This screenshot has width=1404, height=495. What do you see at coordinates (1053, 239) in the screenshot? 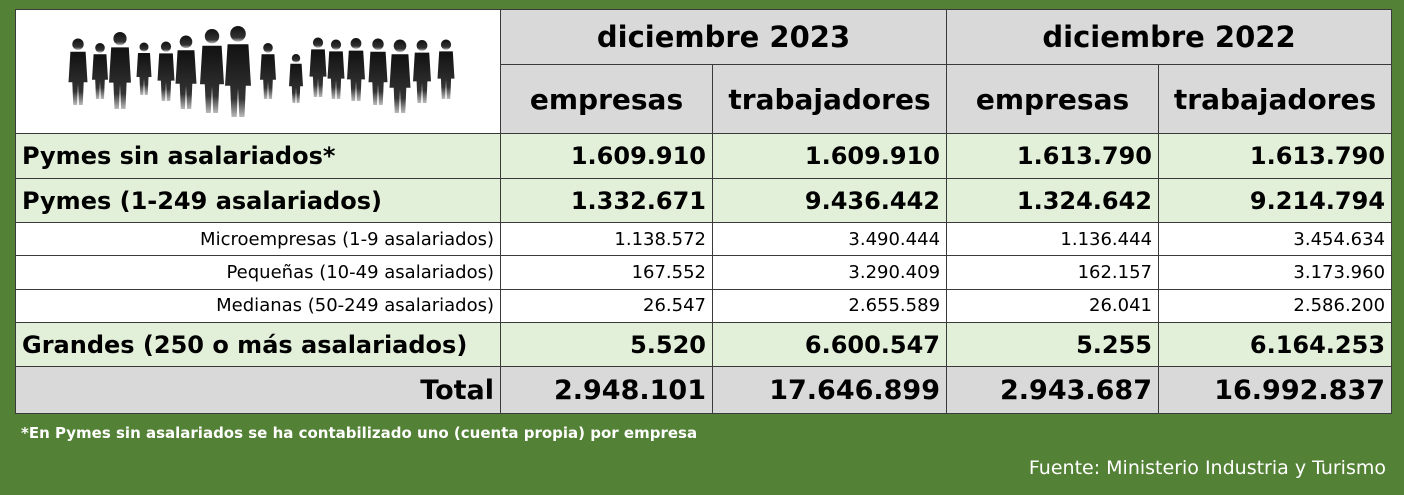
I see `table-cell: 1.136.444` at bounding box center [1053, 239].